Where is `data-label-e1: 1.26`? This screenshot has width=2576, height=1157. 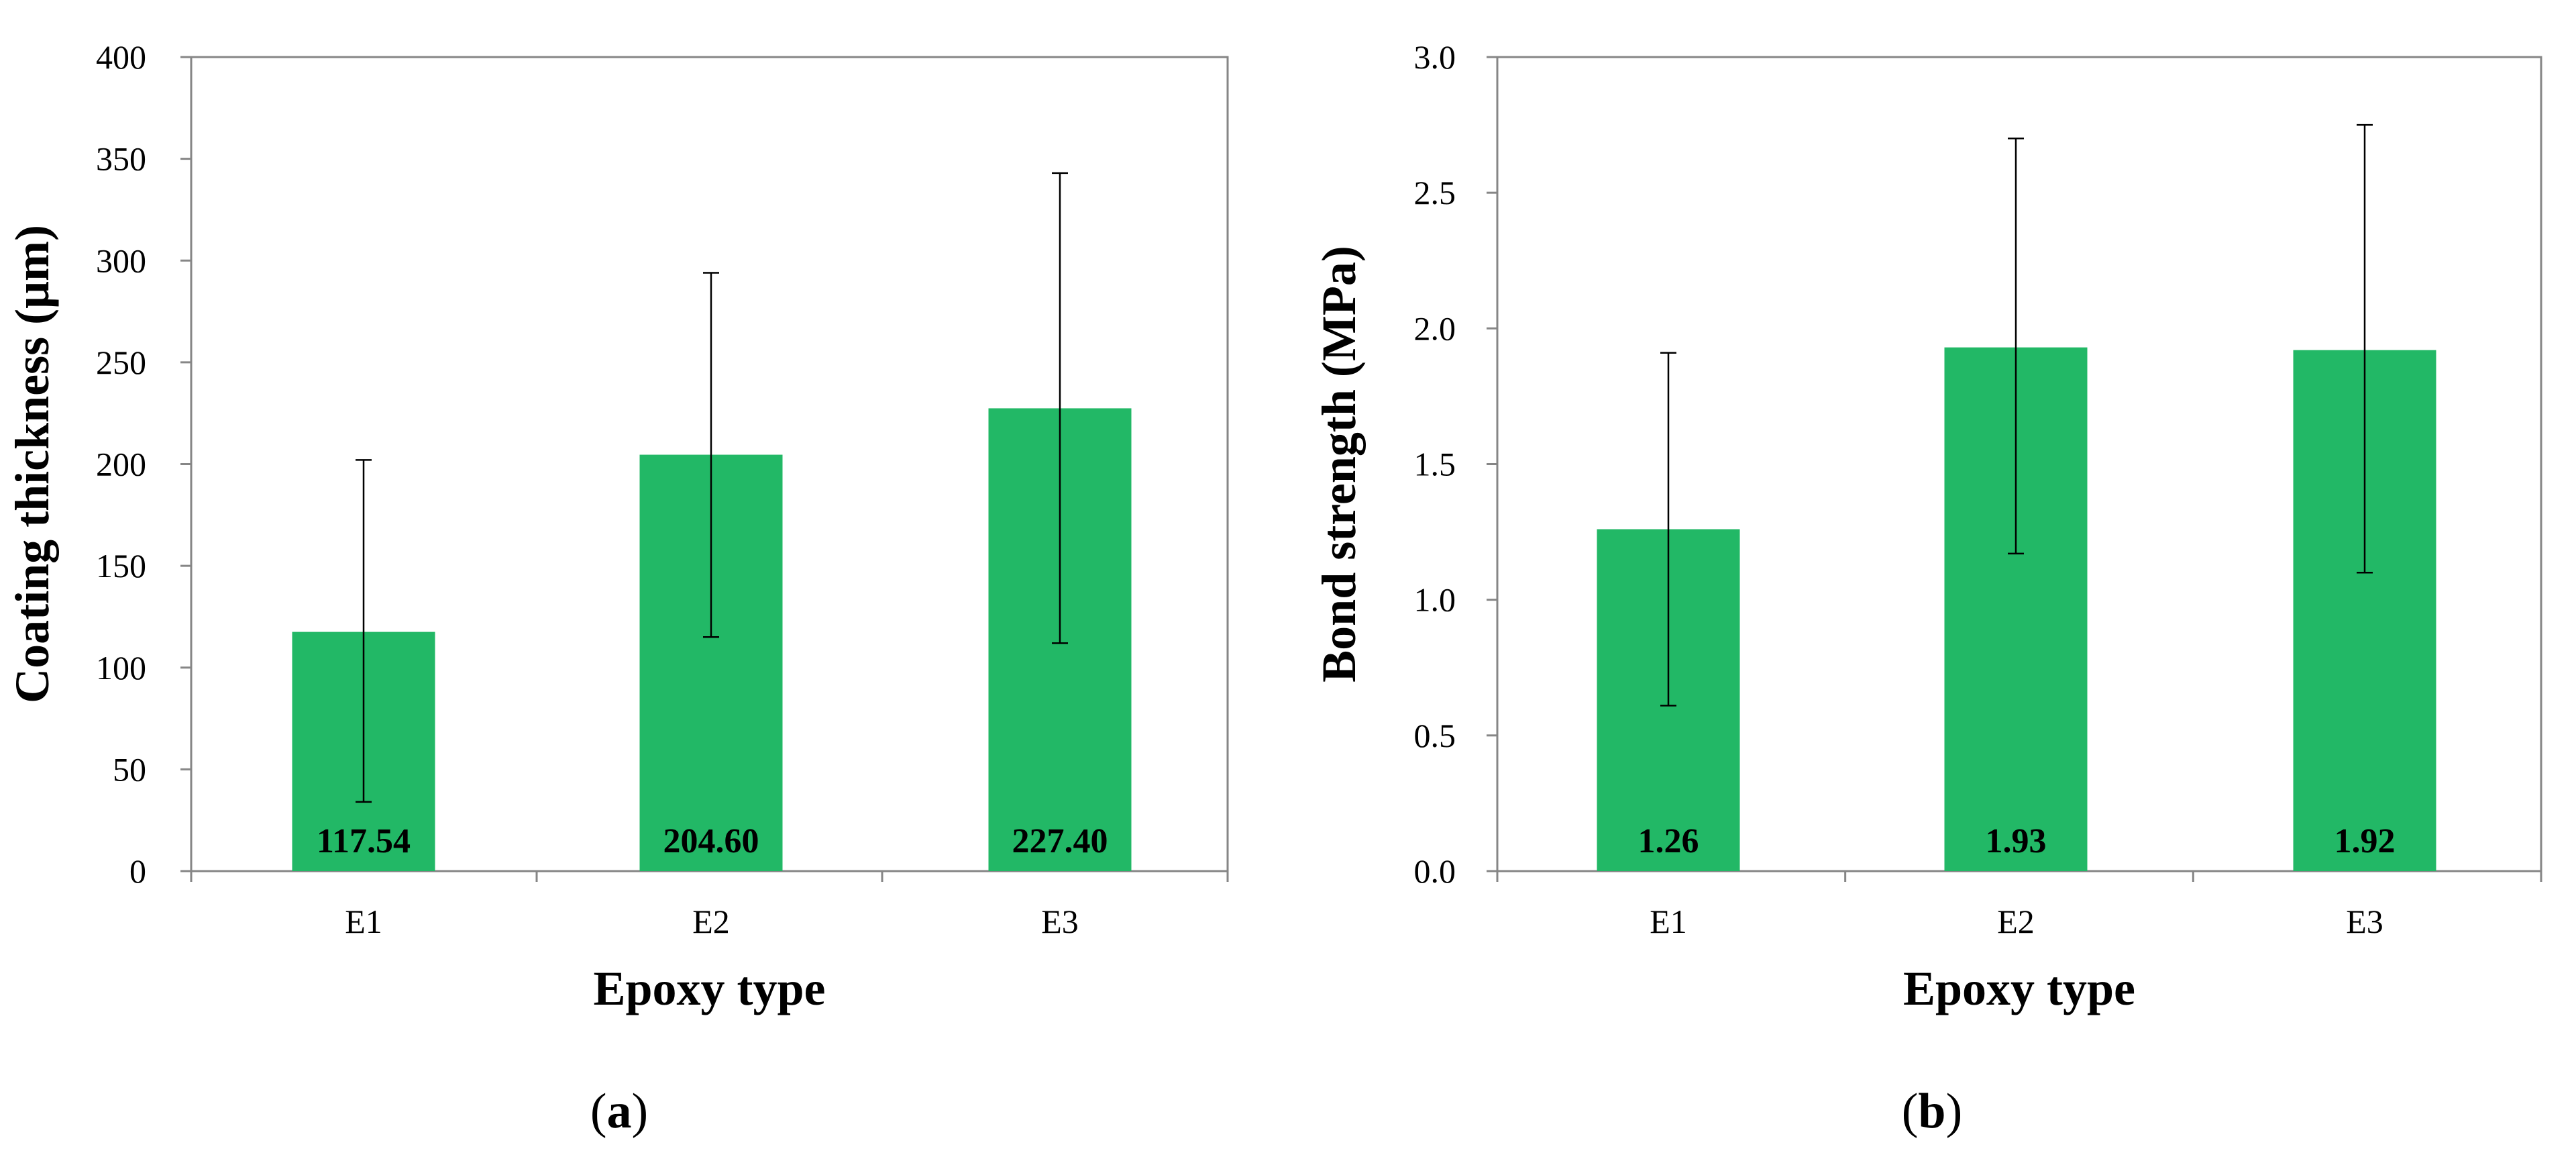 data-label-e1: 1.26 is located at coordinates (1668, 841).